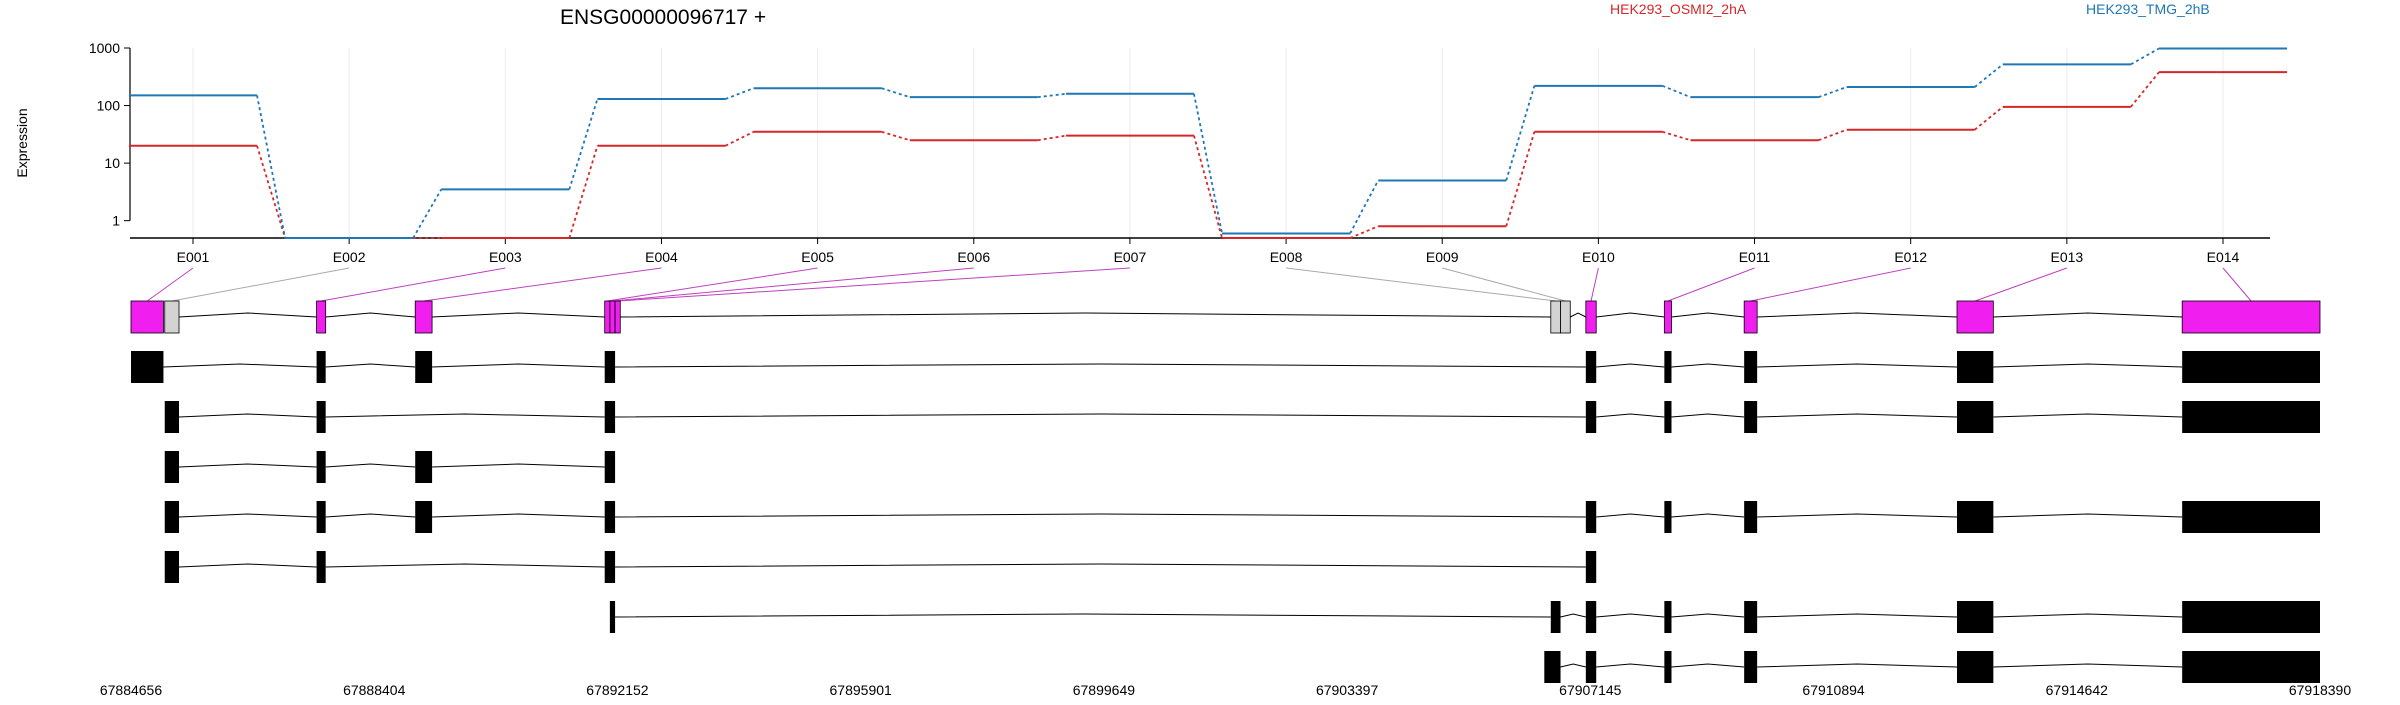  What do you see at coordinates (861, 690) in the screenshot?
I see `genomic-tick-label-4: 67895901` at bounding box center [861, 690].